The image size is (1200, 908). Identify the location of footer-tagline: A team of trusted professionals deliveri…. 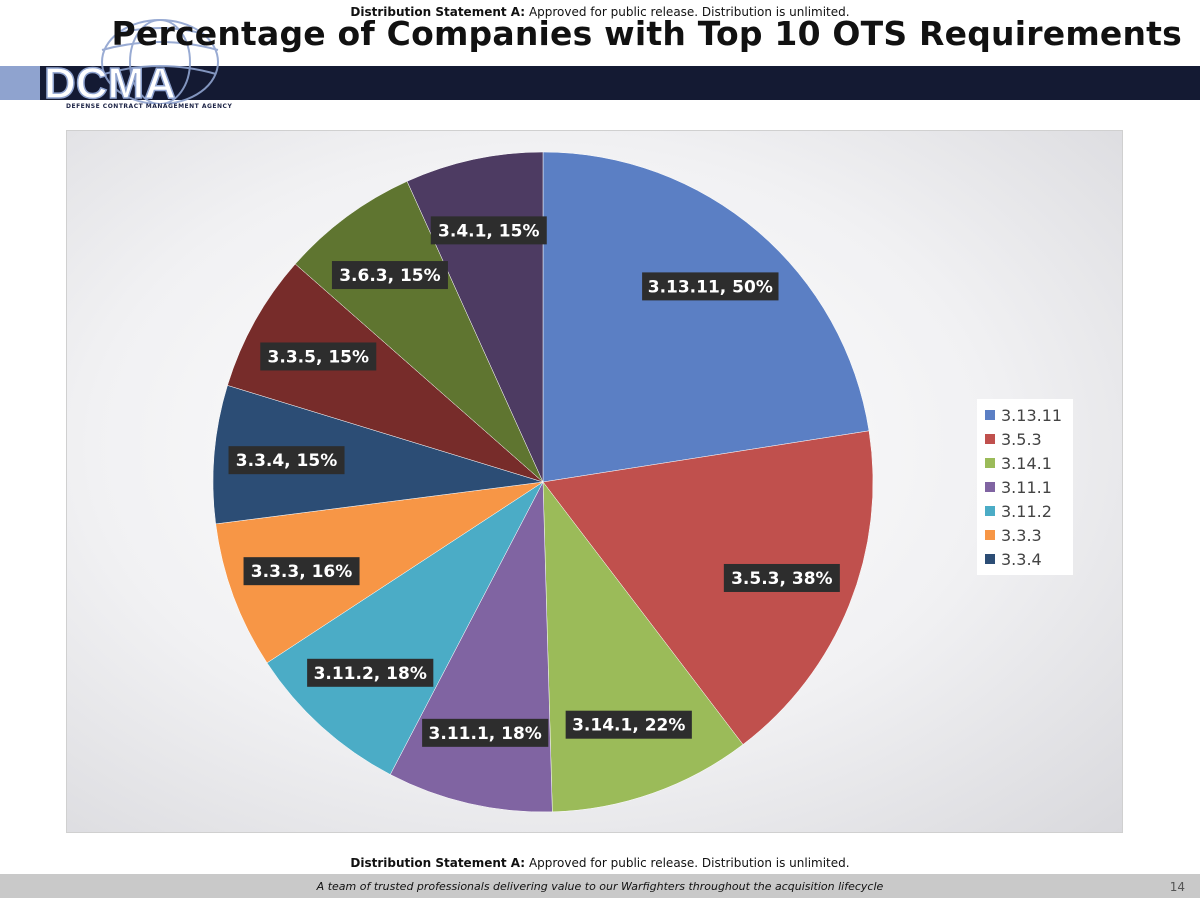
(600, 886).